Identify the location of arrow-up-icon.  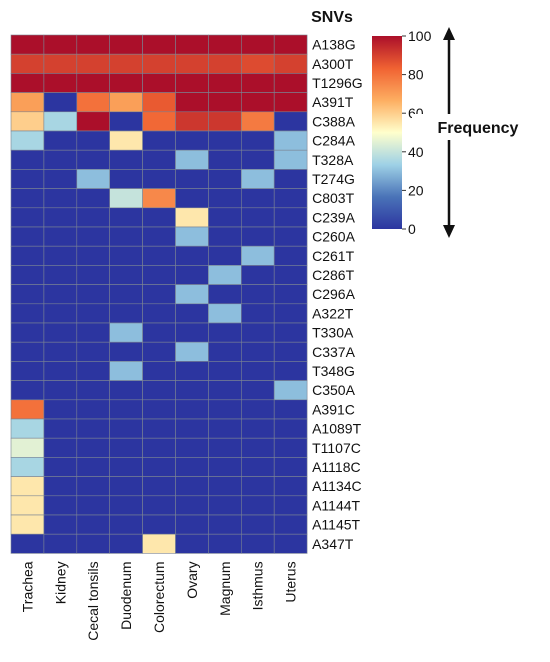
(449, 33).